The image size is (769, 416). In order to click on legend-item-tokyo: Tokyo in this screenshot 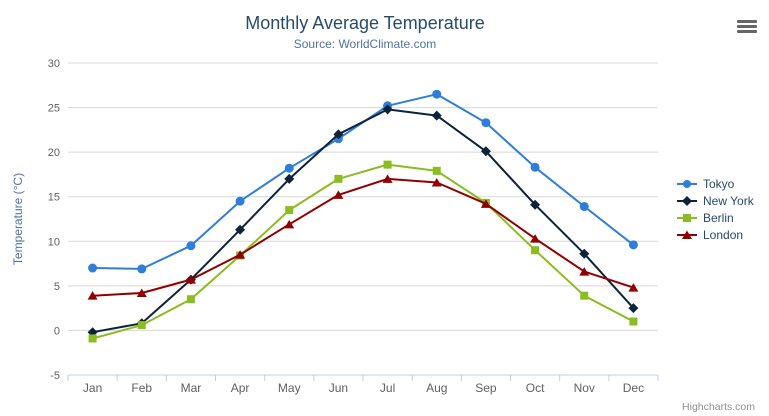, I will do `click(715, 183)`.